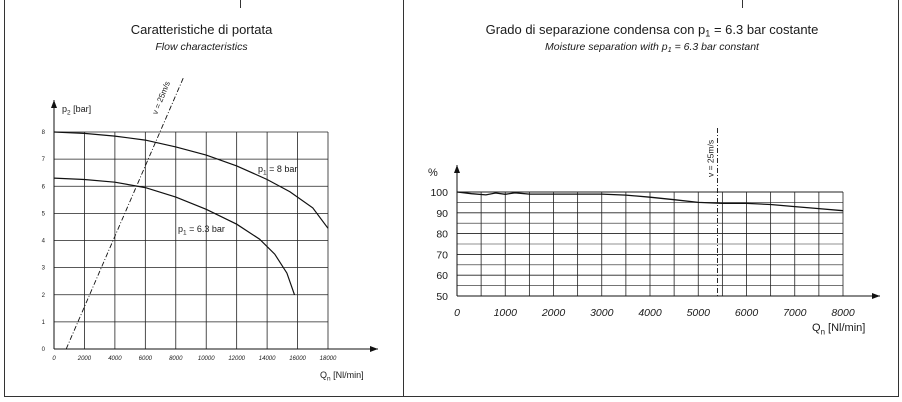 This screenshot has width=902, height=402. I want to click on y-tick-label: 6, so click(44, 187).